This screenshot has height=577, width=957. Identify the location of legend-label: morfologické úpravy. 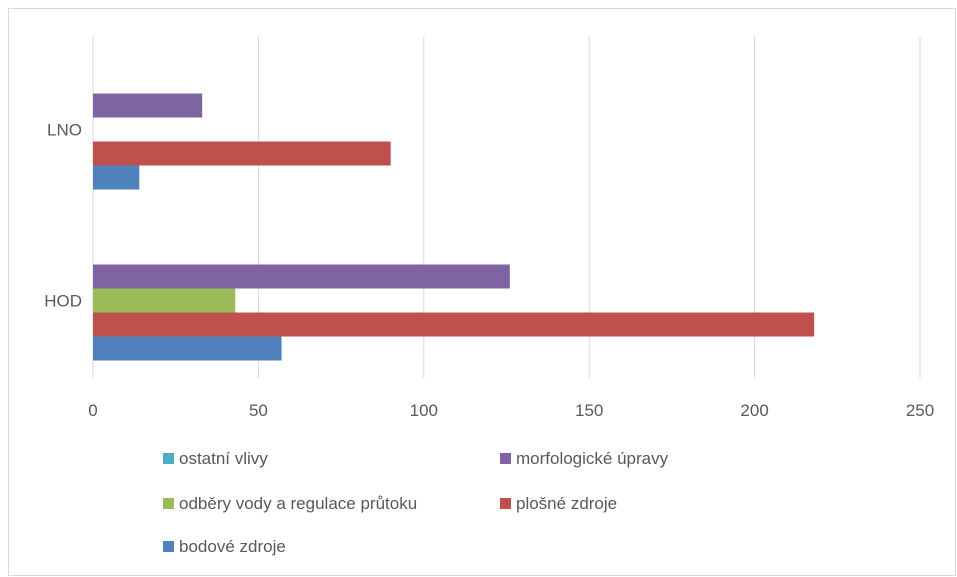
(592, 458).